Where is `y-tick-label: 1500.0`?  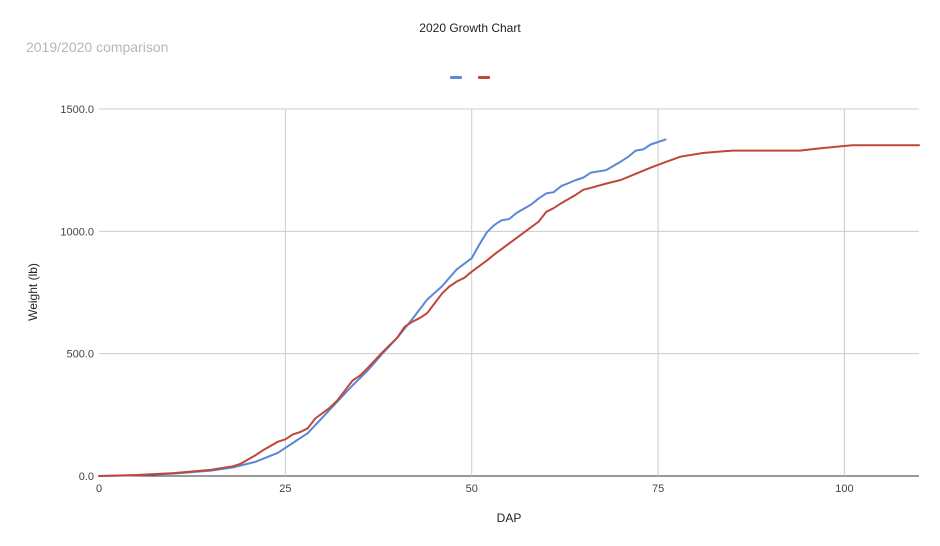
y-tick-label: 1500.0 is located at coordinates (77, 110).